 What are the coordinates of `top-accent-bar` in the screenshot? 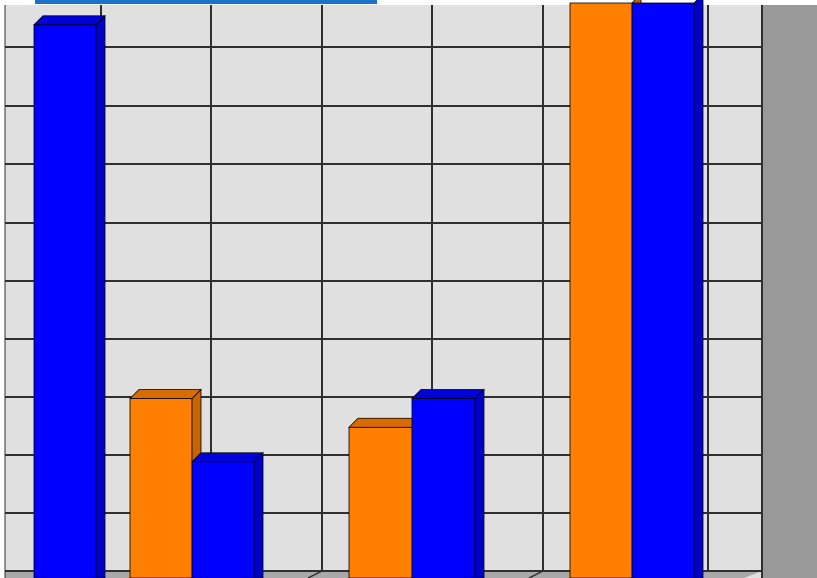 It's located at (206, 2).